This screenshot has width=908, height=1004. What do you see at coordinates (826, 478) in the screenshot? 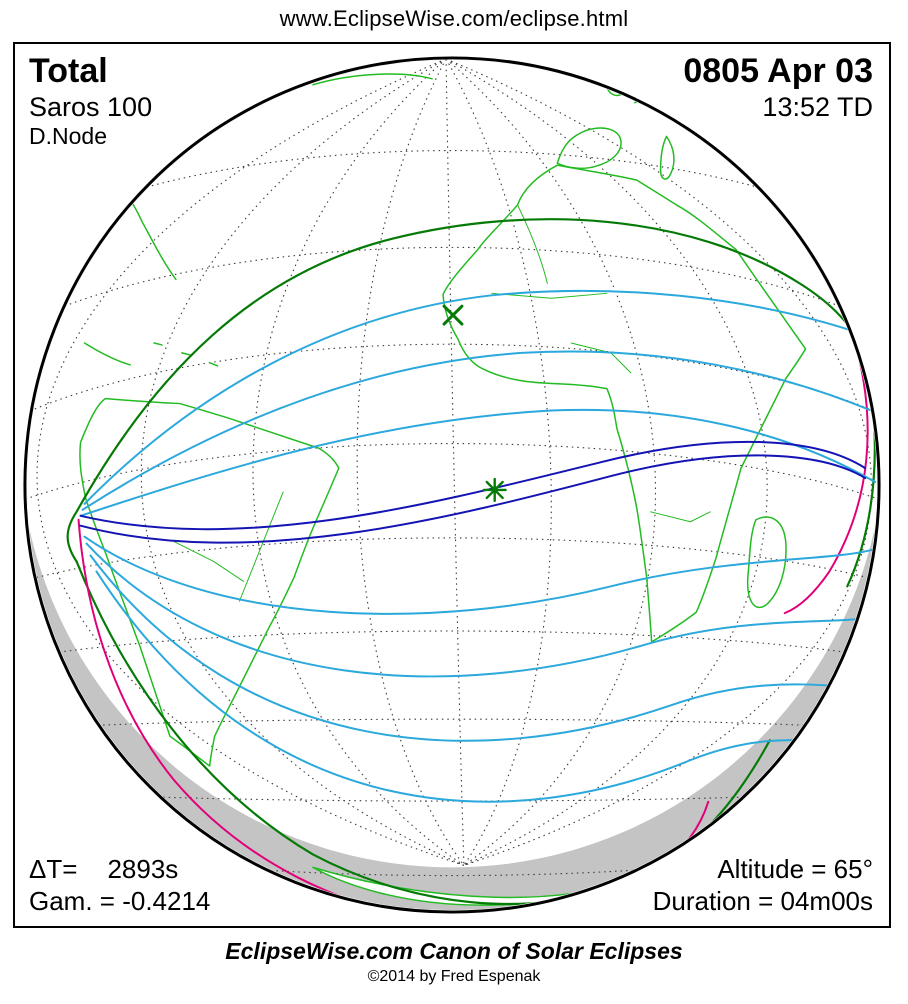
I see `rise-set-curve-east` at bounding box center [826, 478].